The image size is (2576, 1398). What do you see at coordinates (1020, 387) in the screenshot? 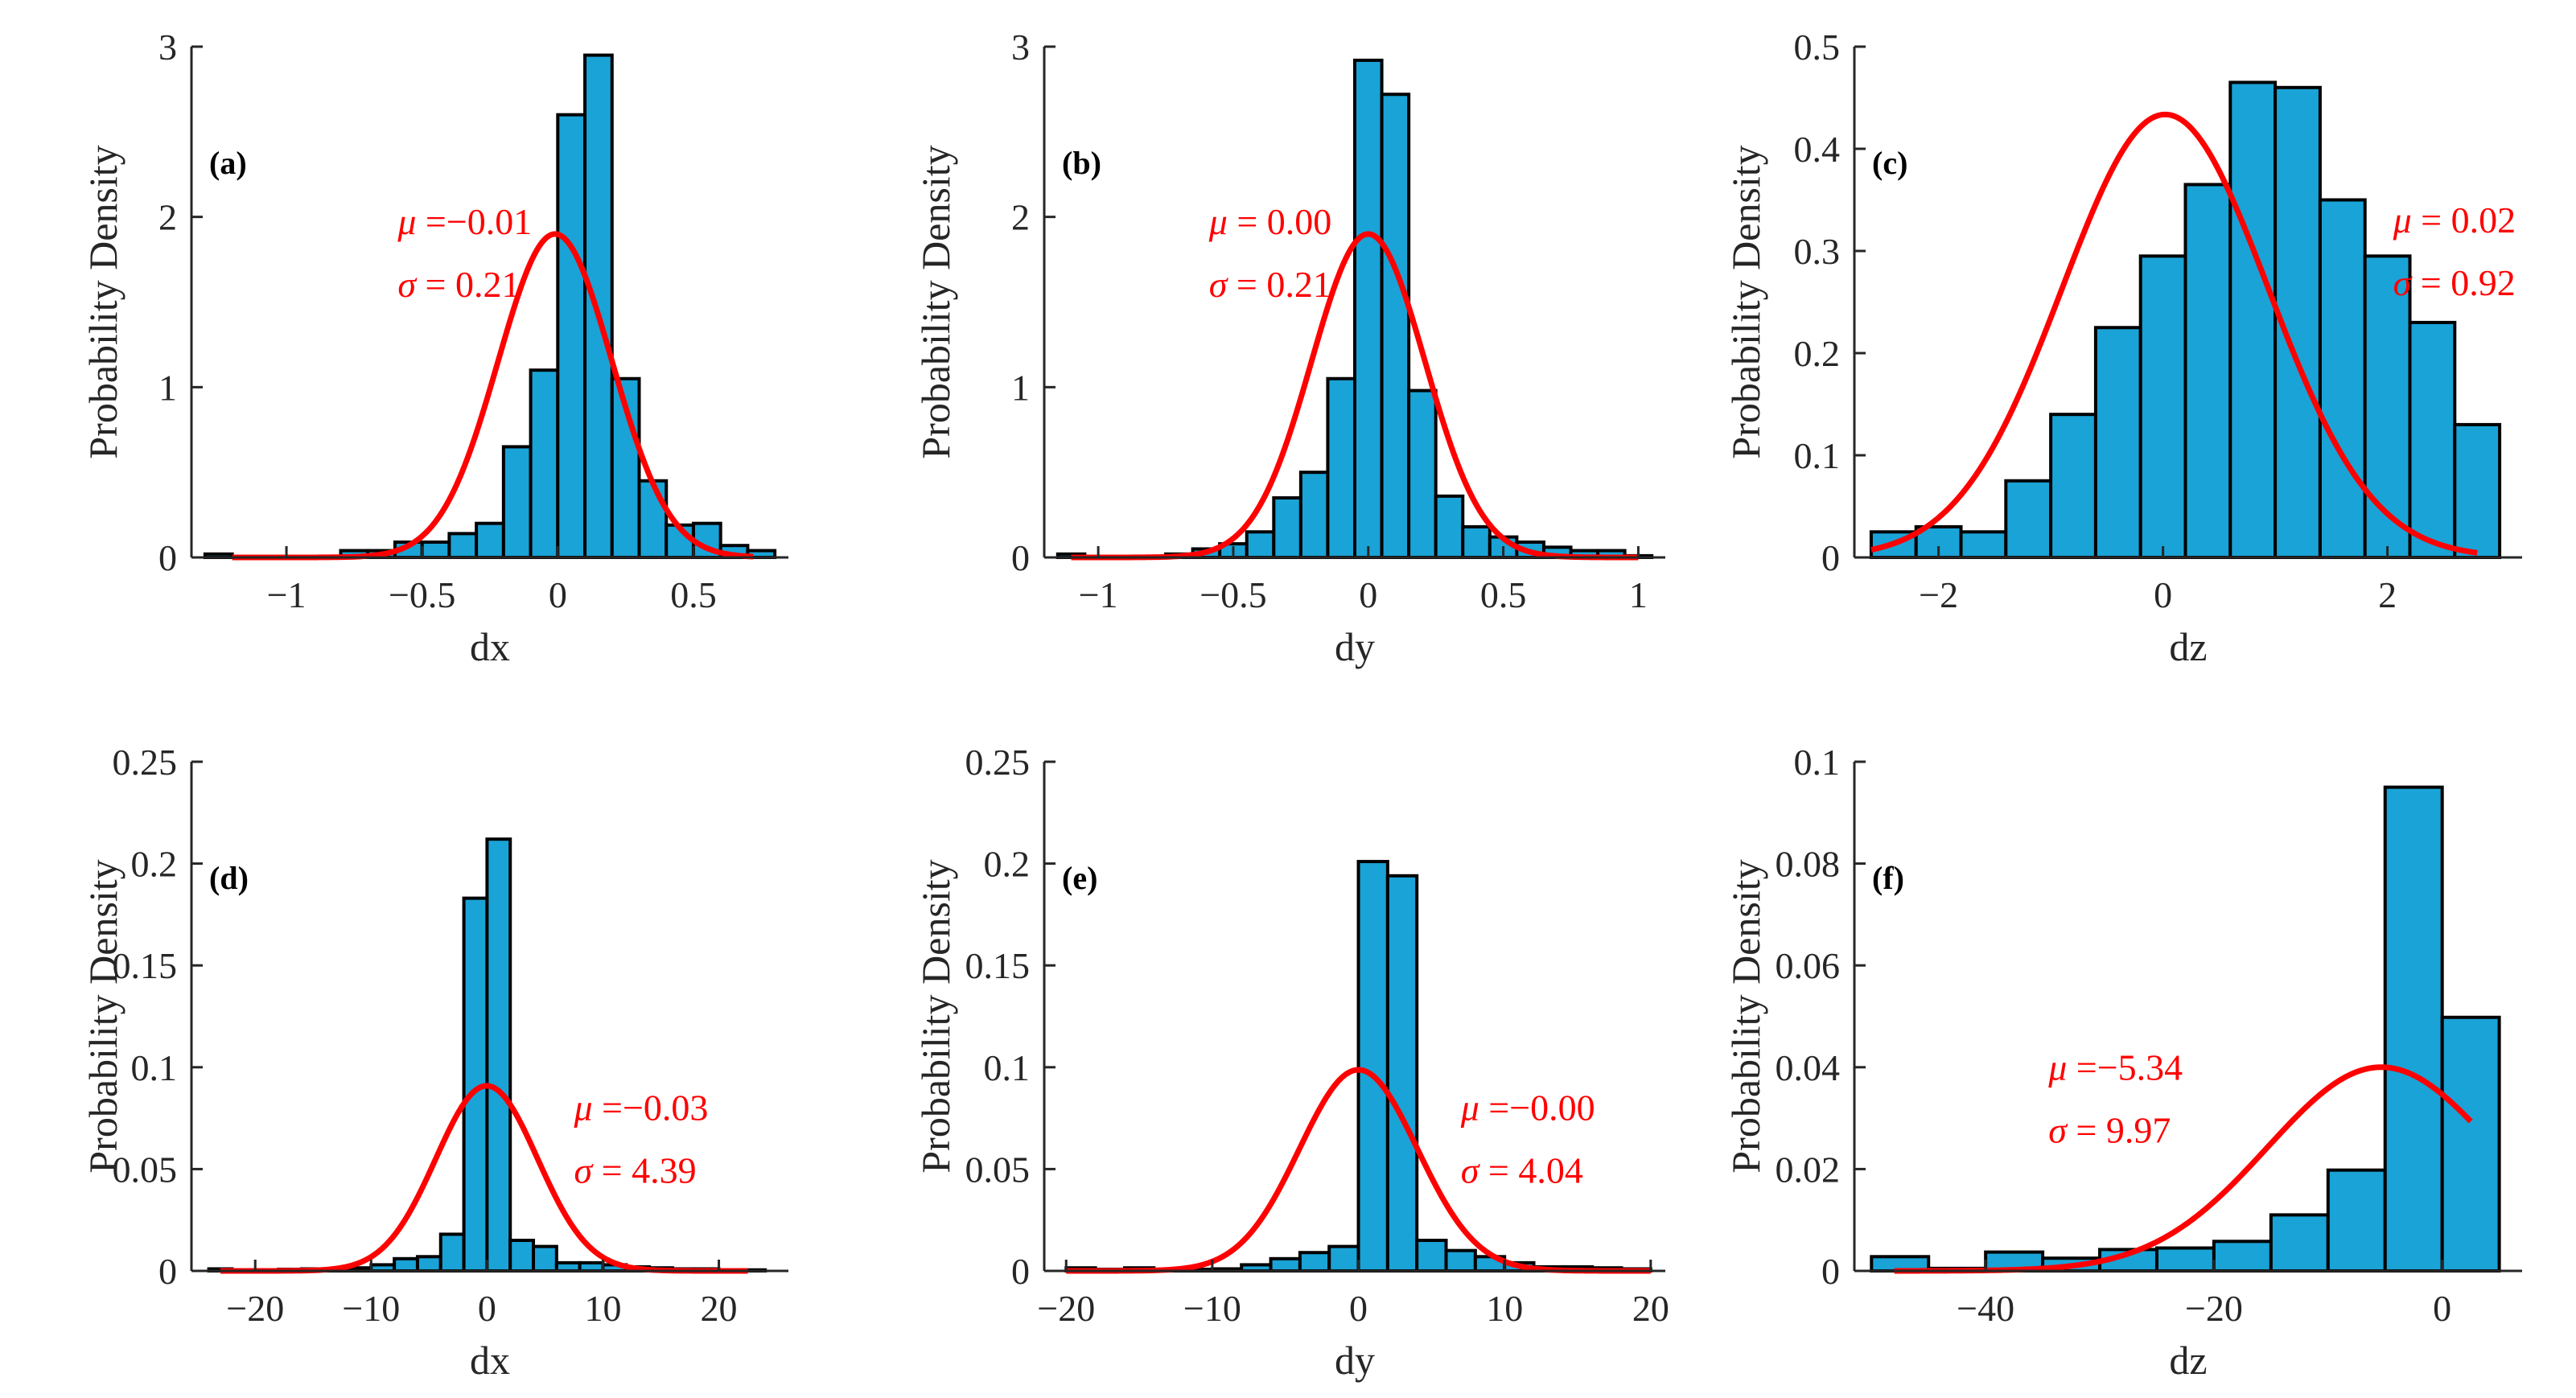
I see `y-tick-label: 1` at bounding box center [1020, 387].